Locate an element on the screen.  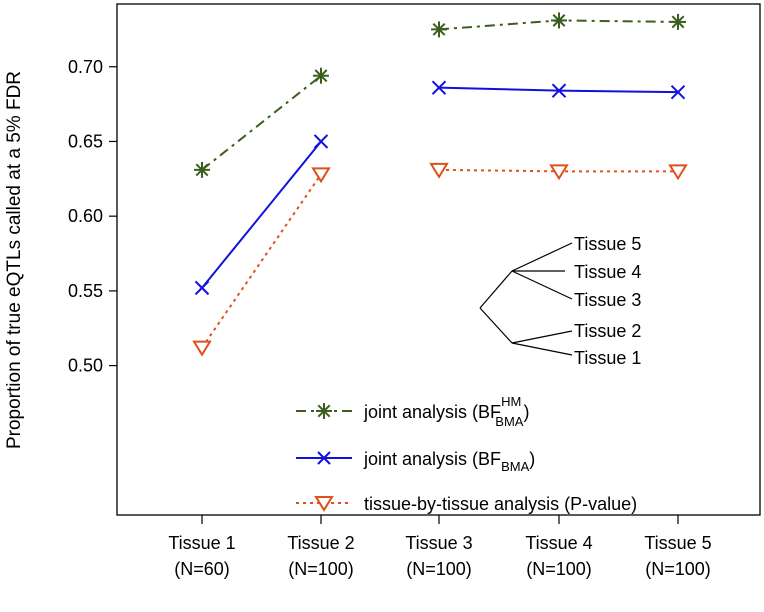
x-tick-label-1: Tissue 2 is located at coordinates (320, 543).